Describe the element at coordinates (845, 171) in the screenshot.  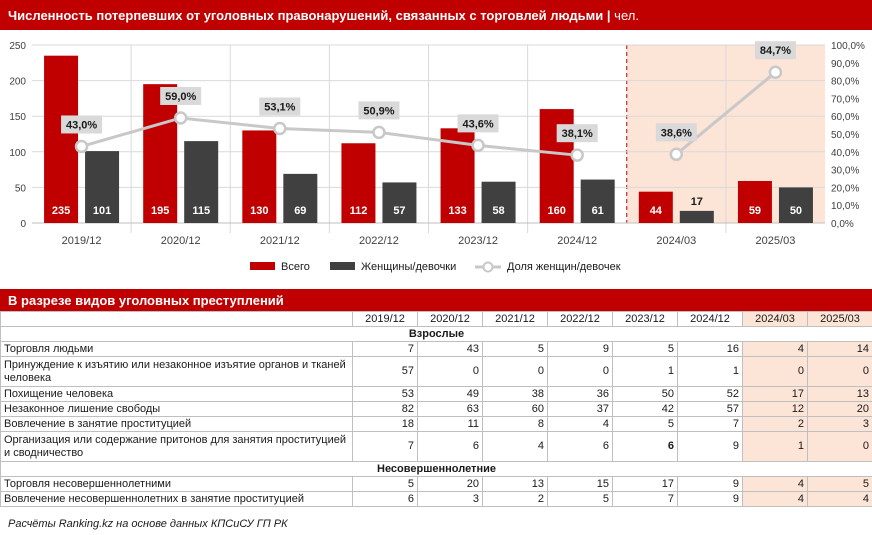
I see `y2-tick-label: 30,0%` at that location.